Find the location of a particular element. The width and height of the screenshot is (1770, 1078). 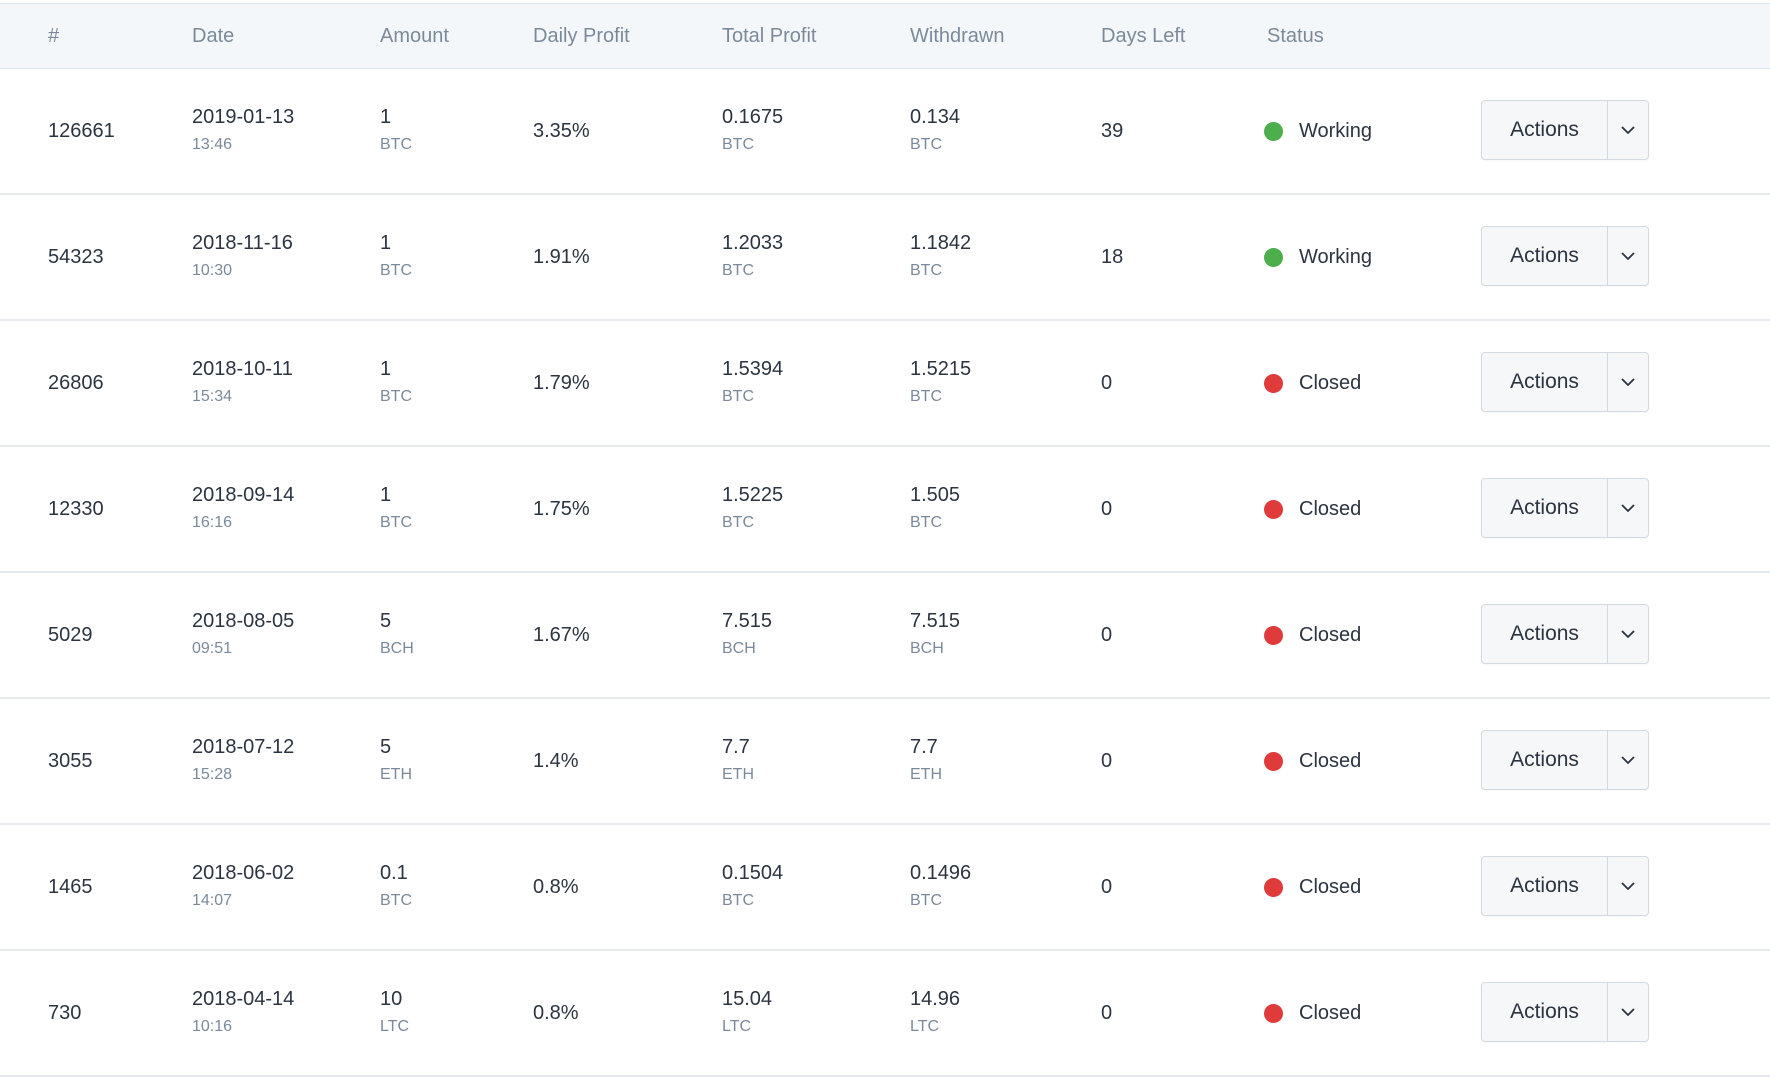

withdrawn-currency: ETH is located at coordinates (926, 774).